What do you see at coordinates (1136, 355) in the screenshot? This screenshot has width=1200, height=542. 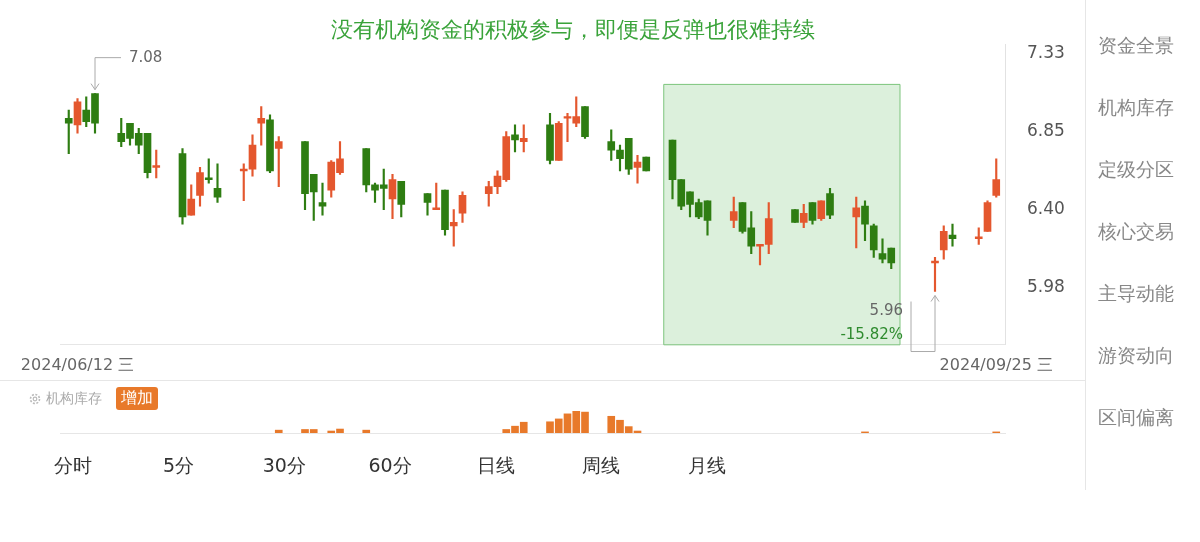 I see `text: 游资动向` at bounding box center [1136, 355].